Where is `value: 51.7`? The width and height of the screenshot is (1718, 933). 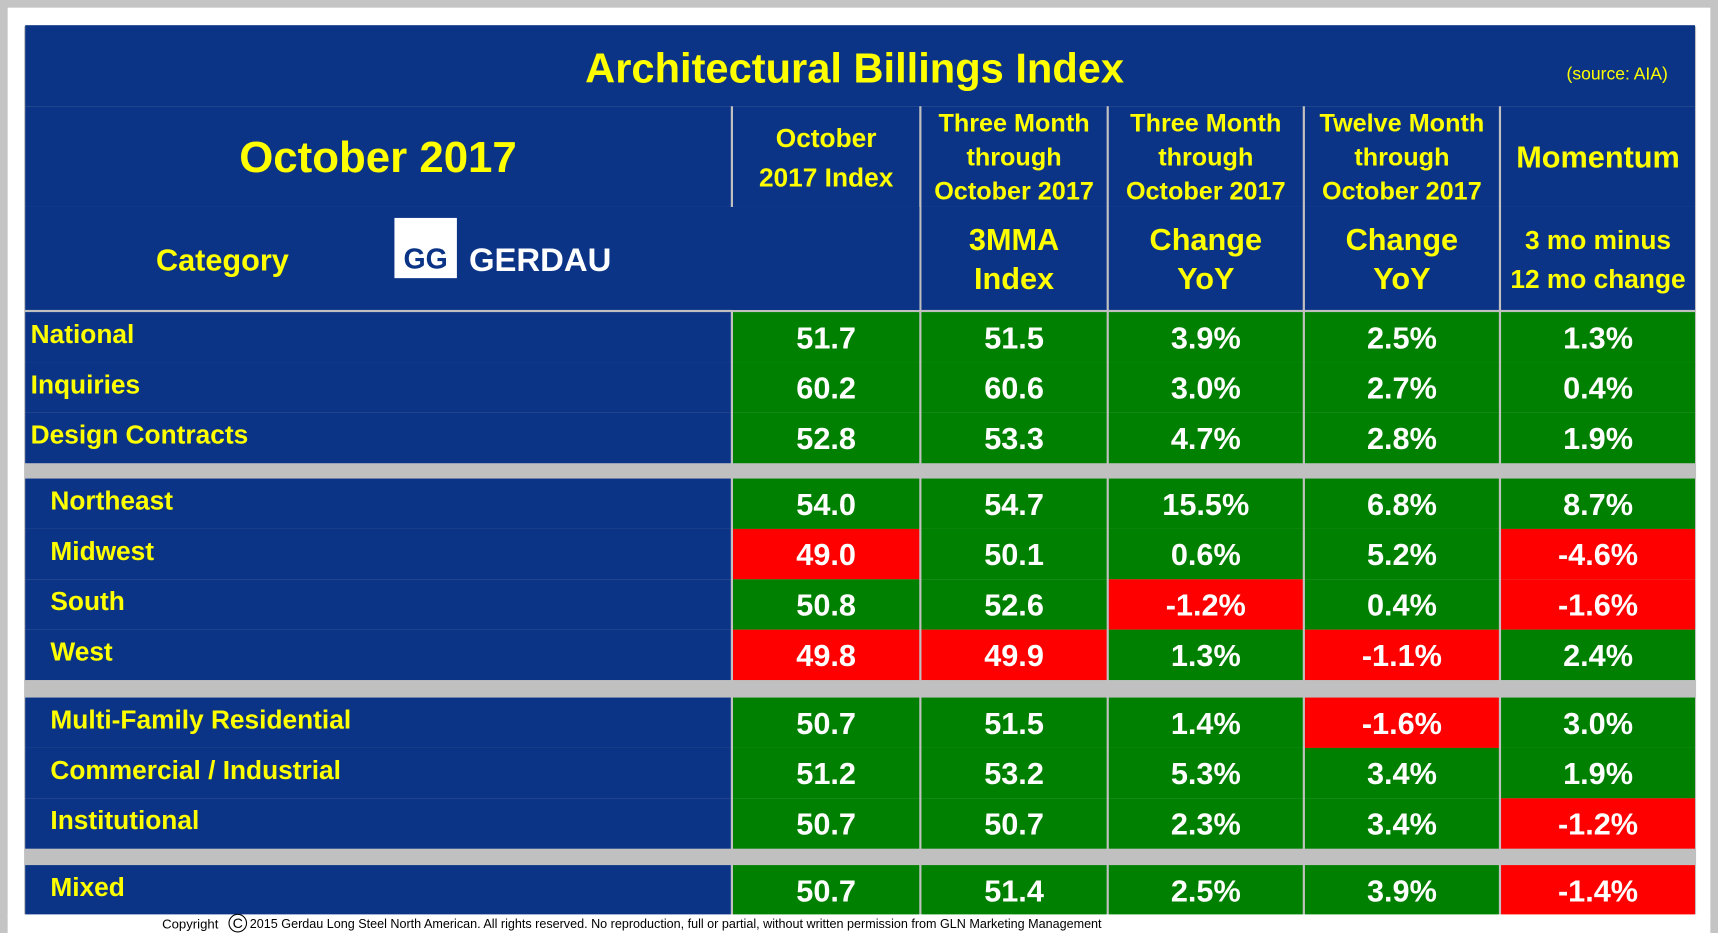 value: 51.7 is located at coordinates (826, 338).